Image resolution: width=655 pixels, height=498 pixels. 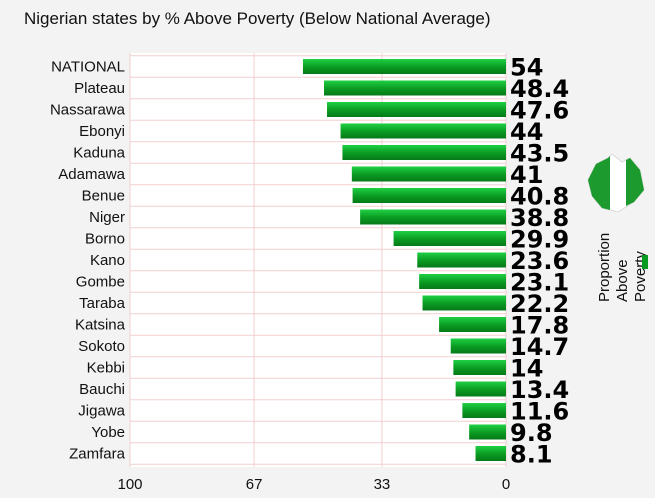 I want to click on x-tick-label: 0, so click(x=506, y=484).